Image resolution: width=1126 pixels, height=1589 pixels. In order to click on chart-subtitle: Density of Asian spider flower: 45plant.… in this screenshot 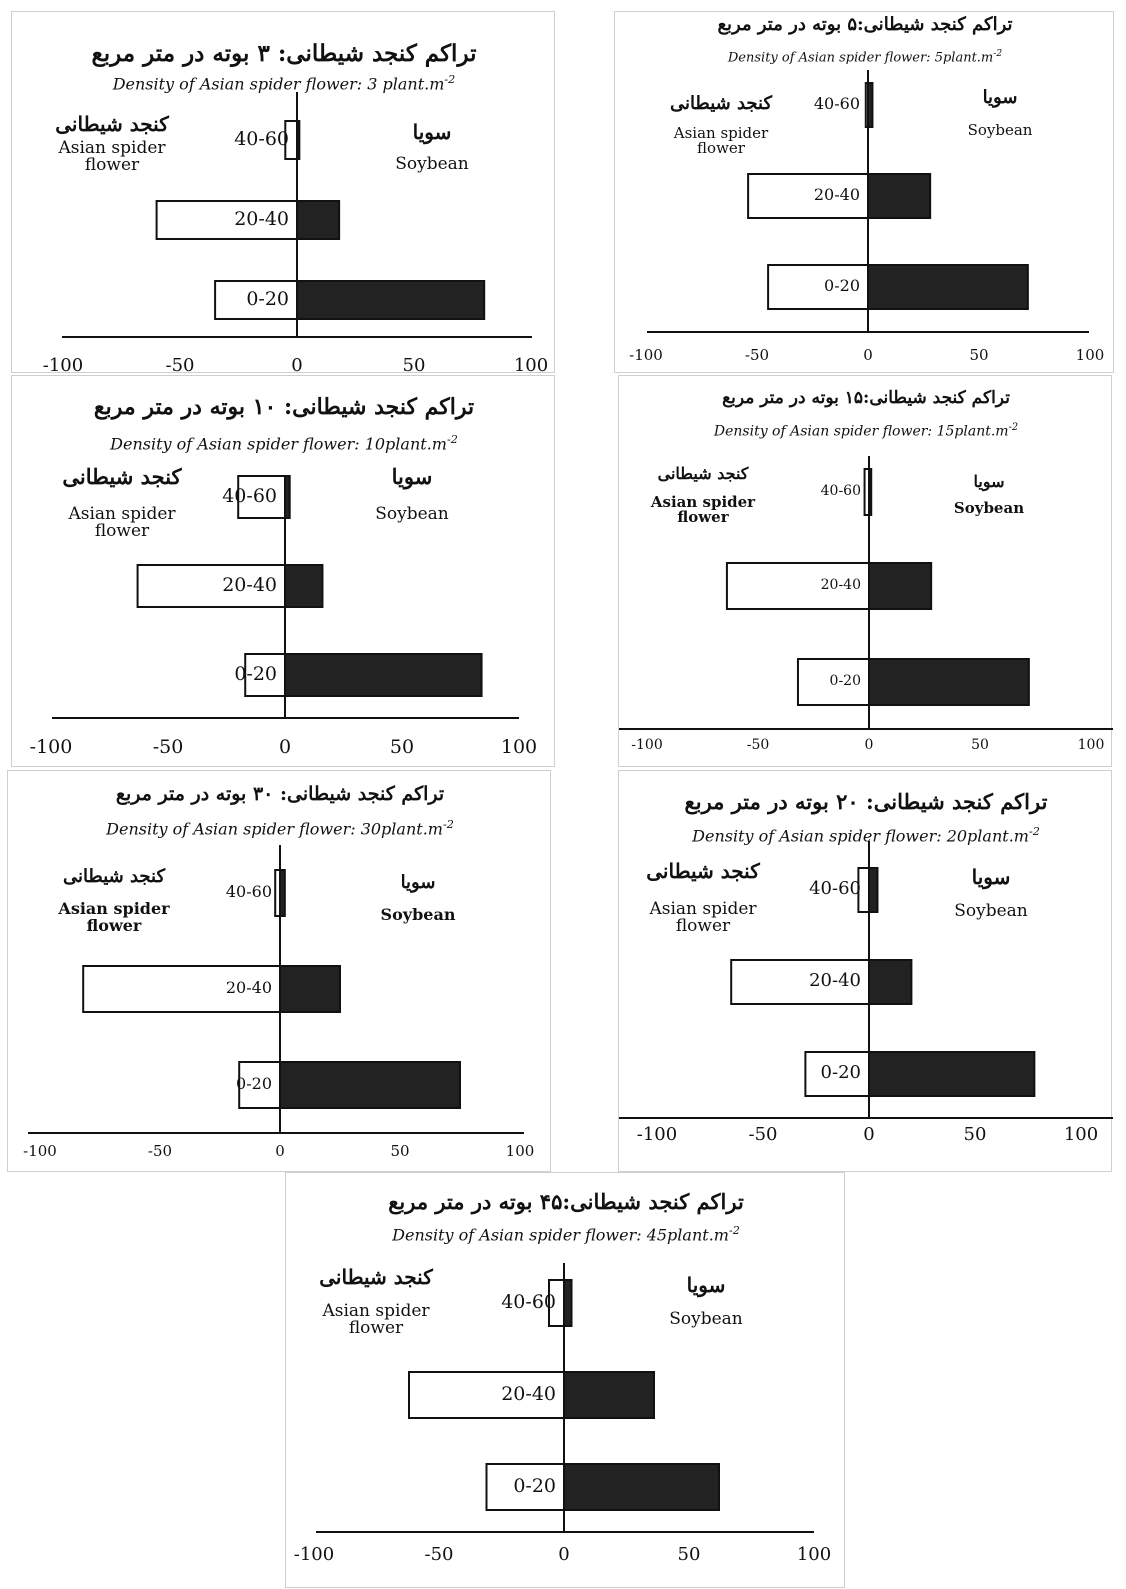, I will do `click(566, 1234)`.